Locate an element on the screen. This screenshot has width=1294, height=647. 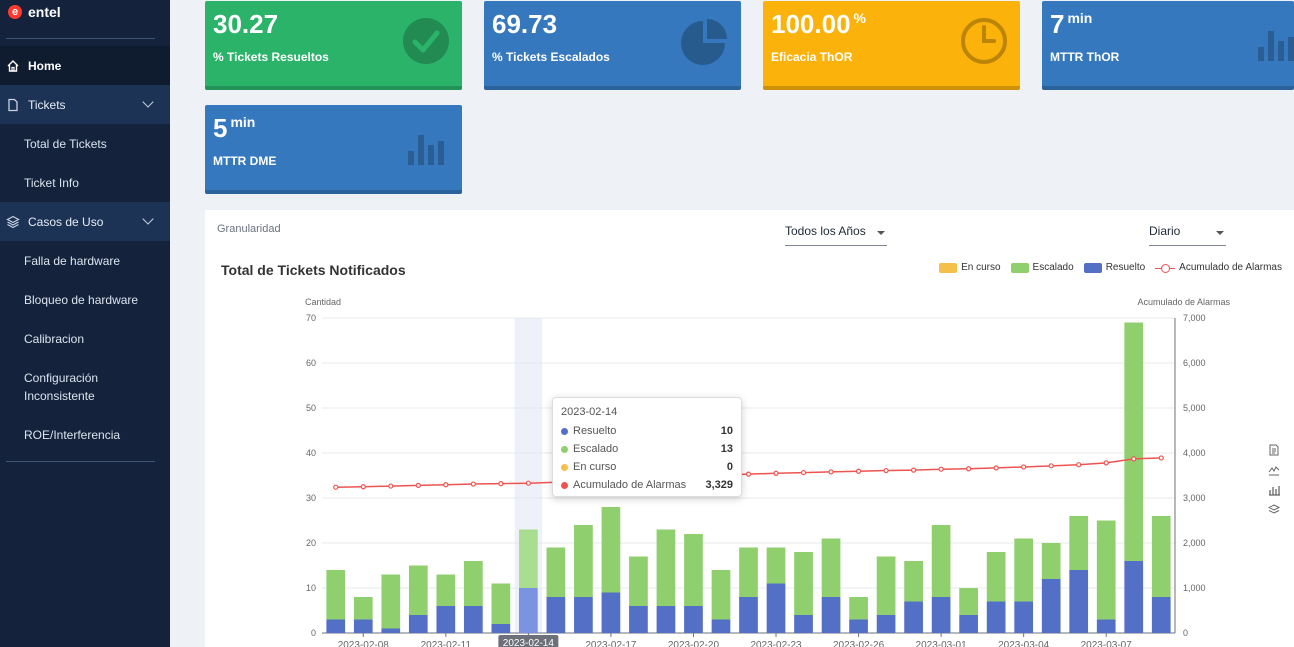
brand-logo: e entel is located at coordinates (34, 12).